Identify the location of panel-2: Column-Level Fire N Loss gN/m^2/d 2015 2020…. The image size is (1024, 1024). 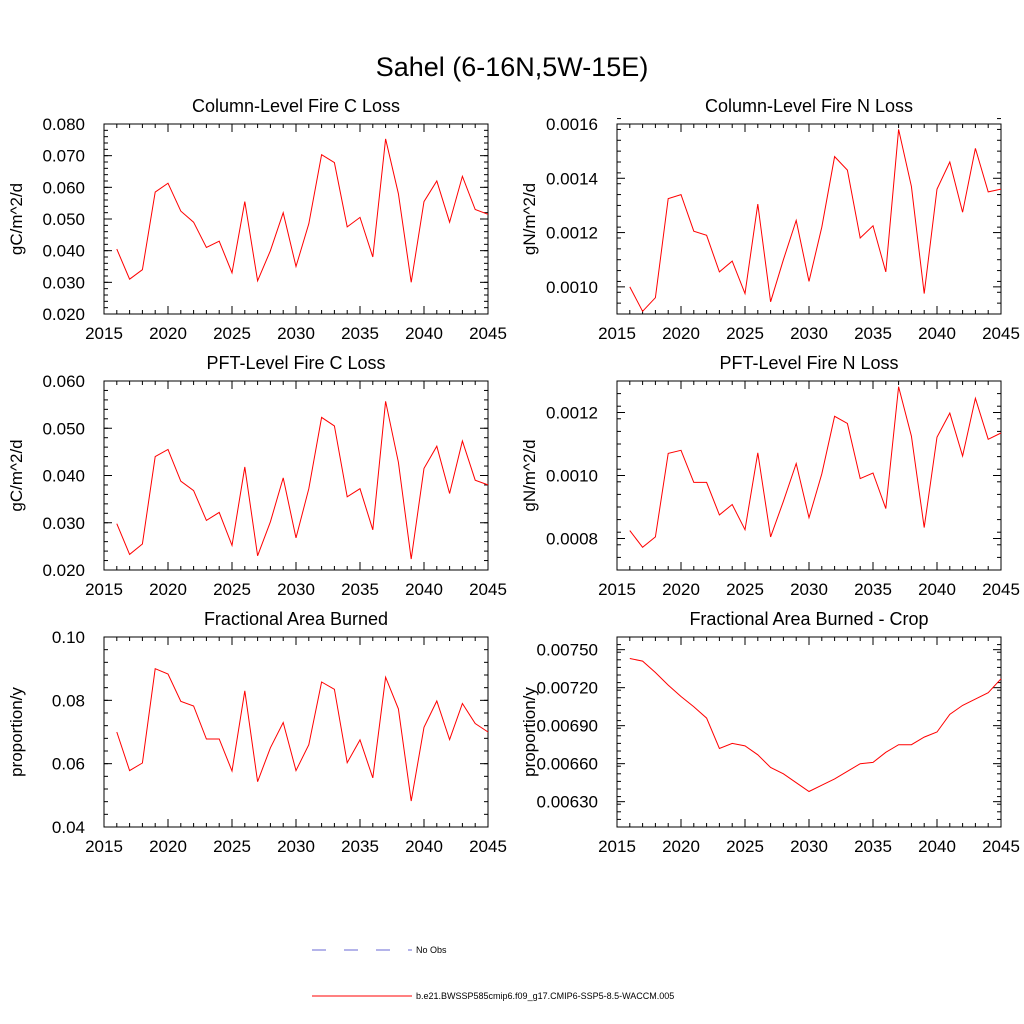
(770, 219).